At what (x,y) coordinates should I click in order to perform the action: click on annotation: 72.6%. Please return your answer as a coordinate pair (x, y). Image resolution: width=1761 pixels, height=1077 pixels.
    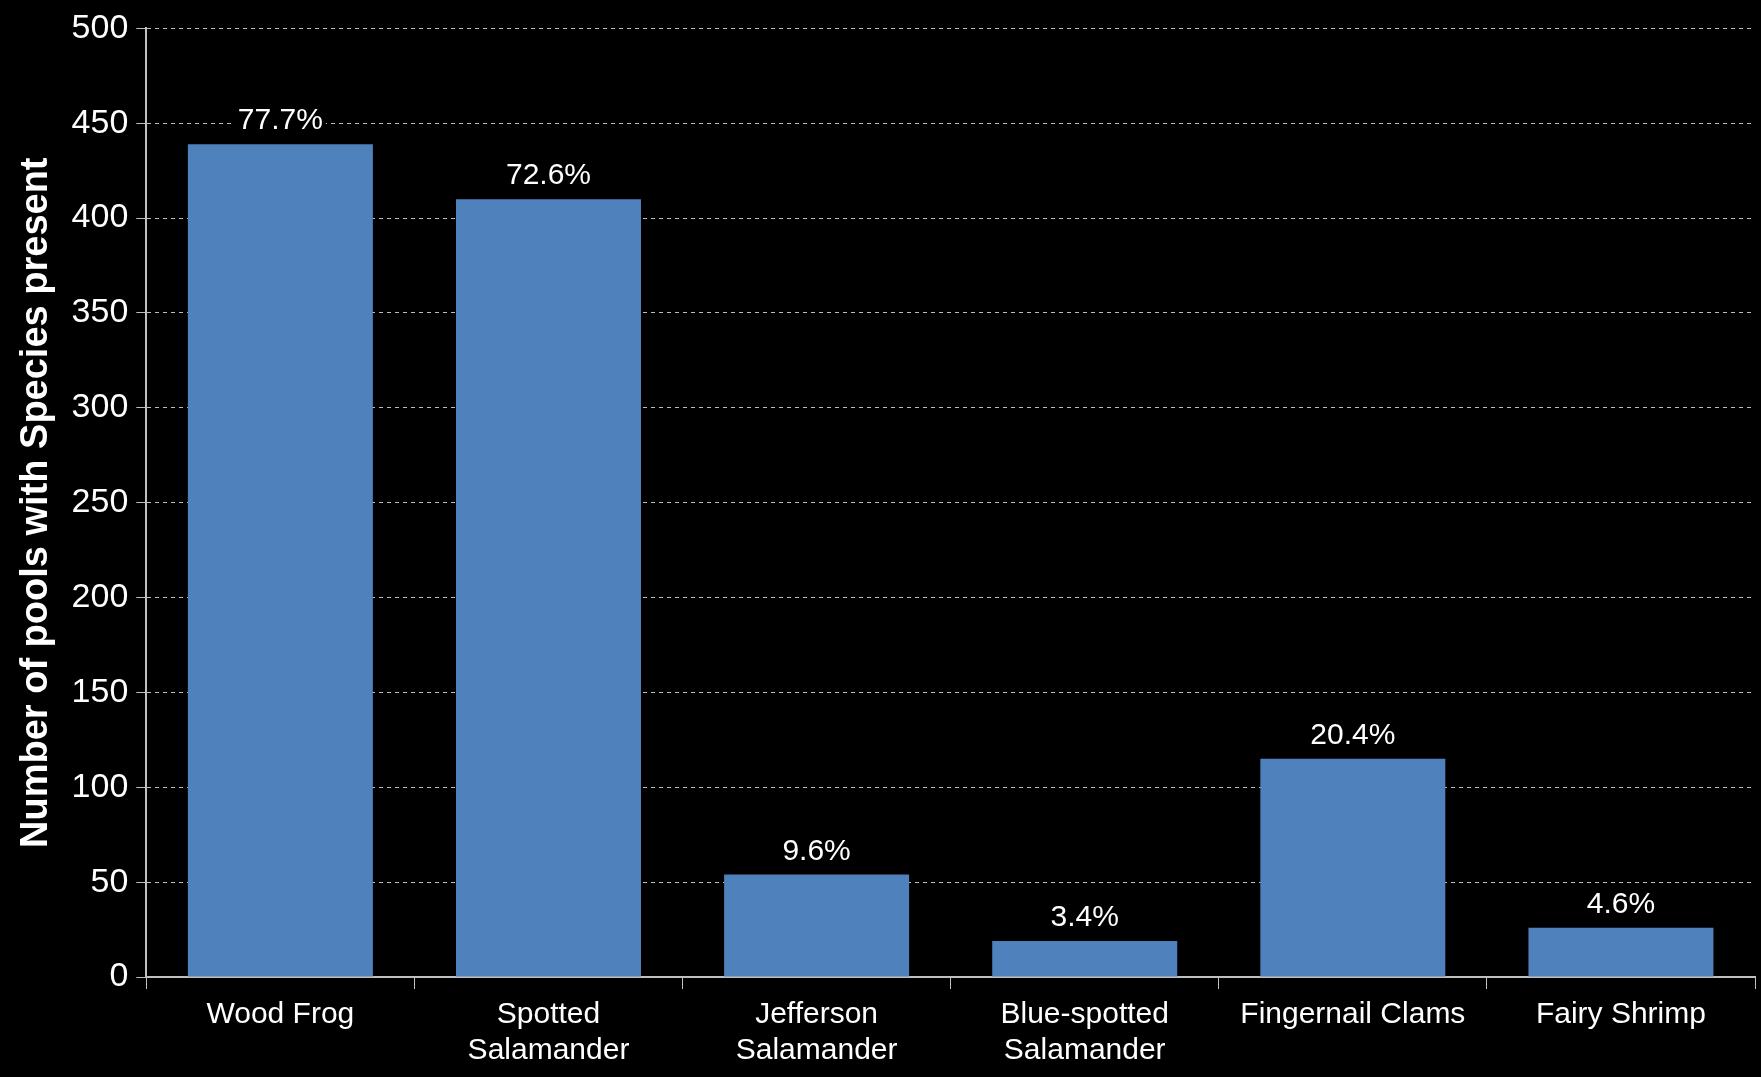
    Looking at the image, I should click on (548, 174).